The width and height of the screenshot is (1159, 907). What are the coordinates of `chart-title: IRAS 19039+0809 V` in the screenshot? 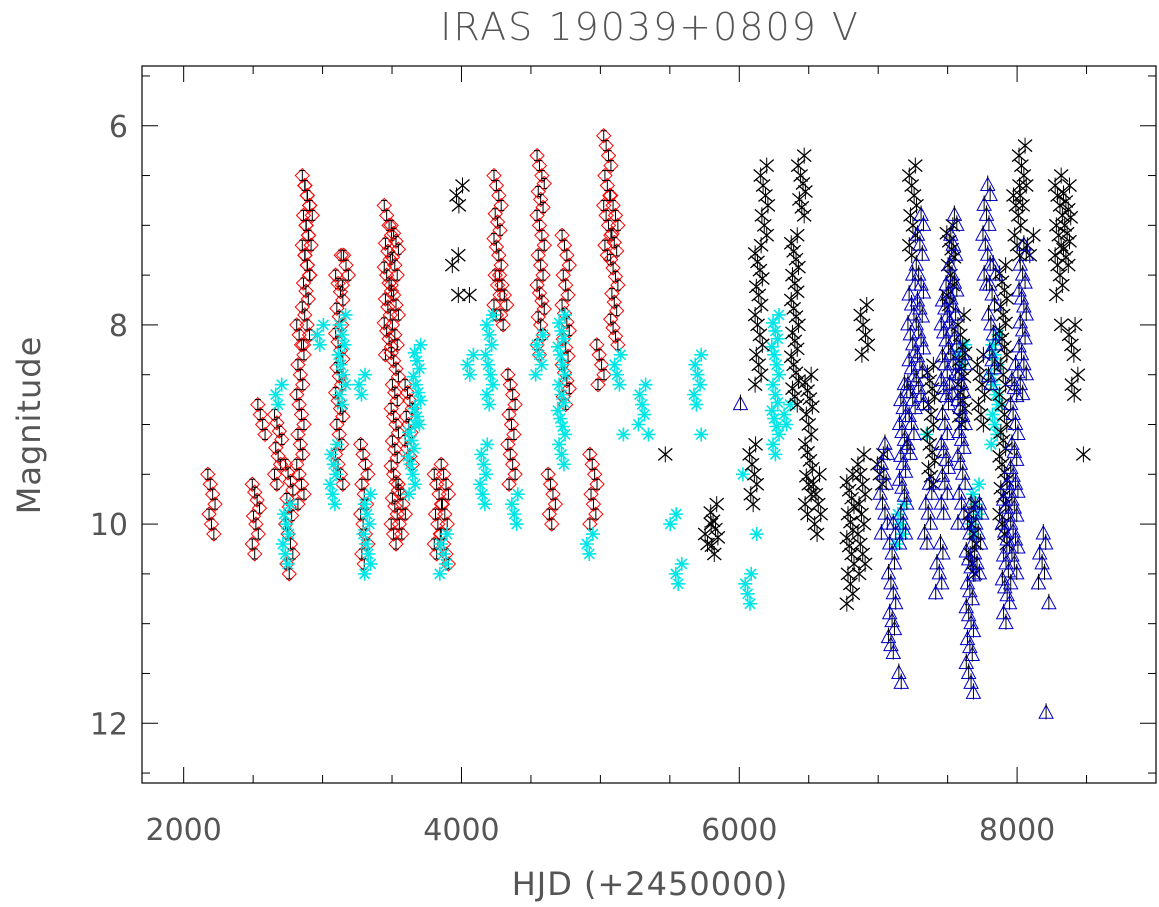 It's located at (650, 27).